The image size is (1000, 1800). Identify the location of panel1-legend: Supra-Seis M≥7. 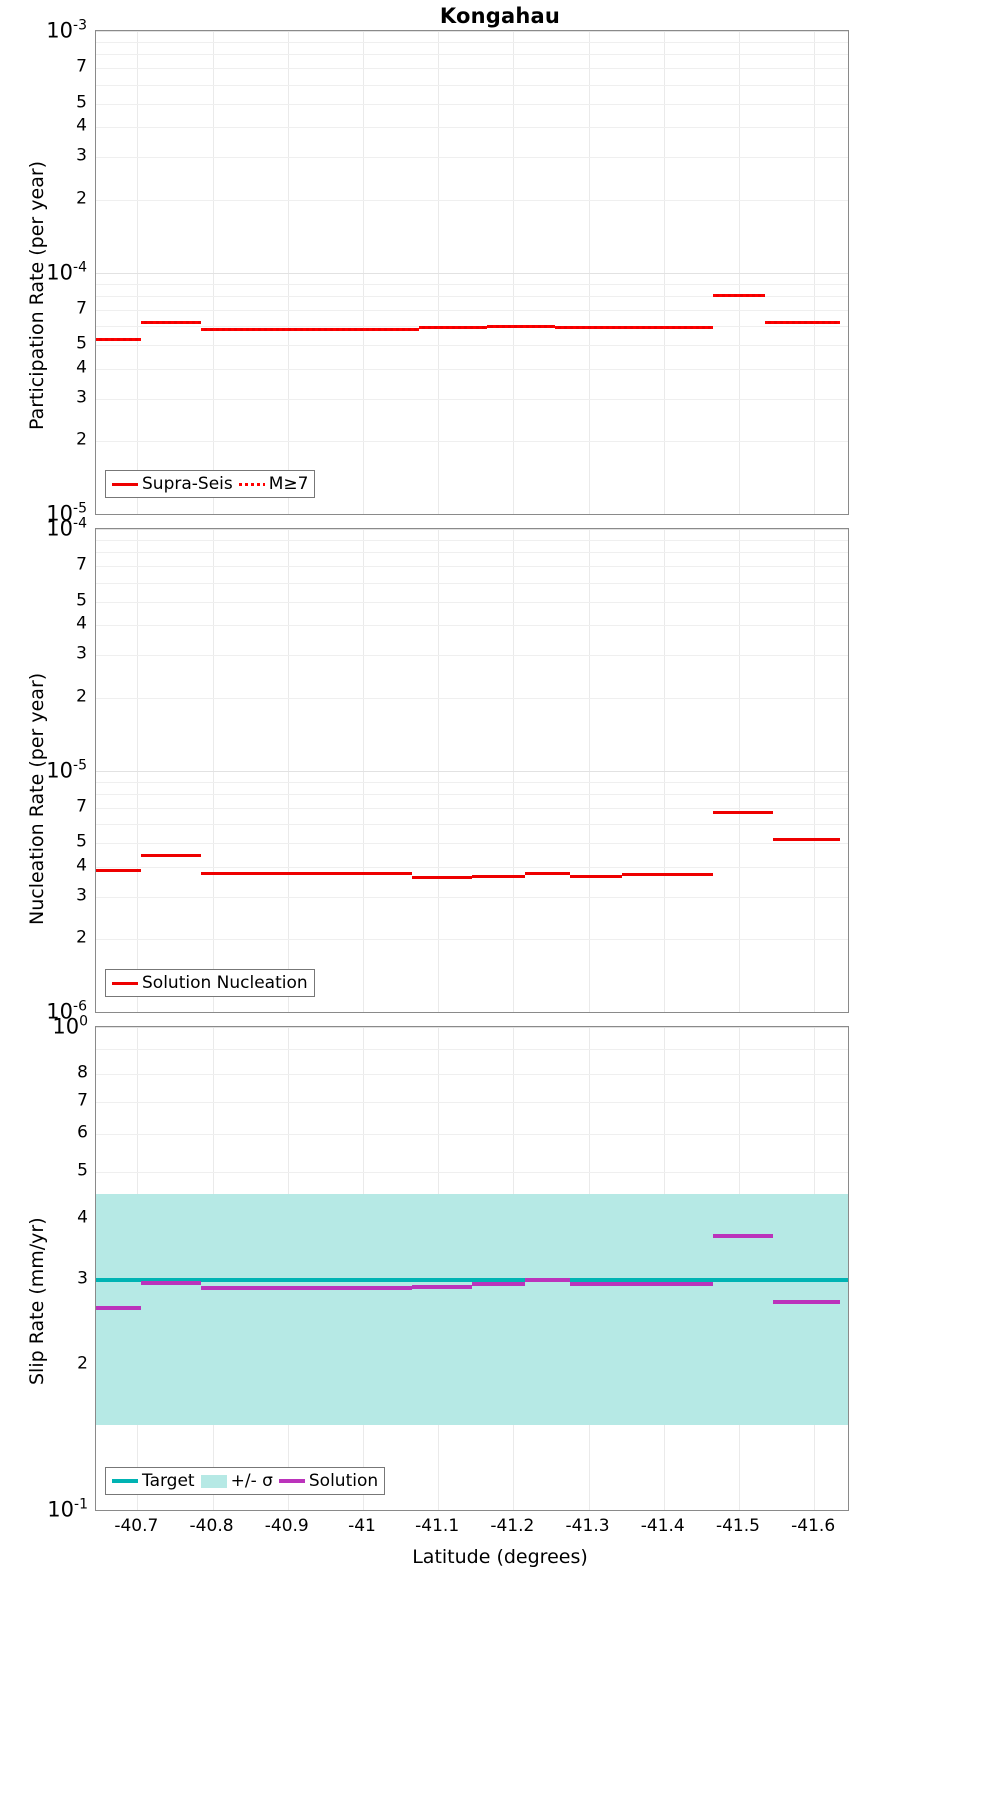
(210, 484).